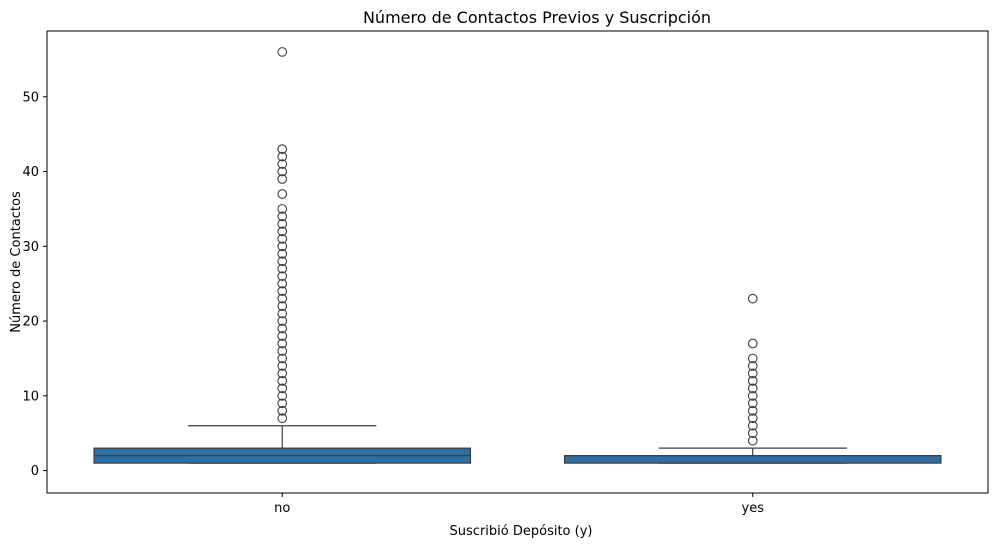 This screenshot has width=996, height=548. Describe the element at coordinates (521, 531) in the screenshot. I see `x-axis-label: Suscribió Depósito (y)` at that location.